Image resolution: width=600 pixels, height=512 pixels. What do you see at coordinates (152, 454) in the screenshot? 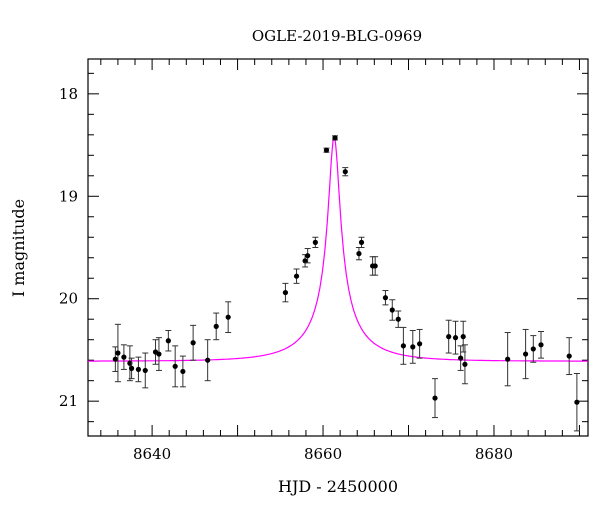
I see `x-tick-label: 8640` at bounding box center [152, 454].